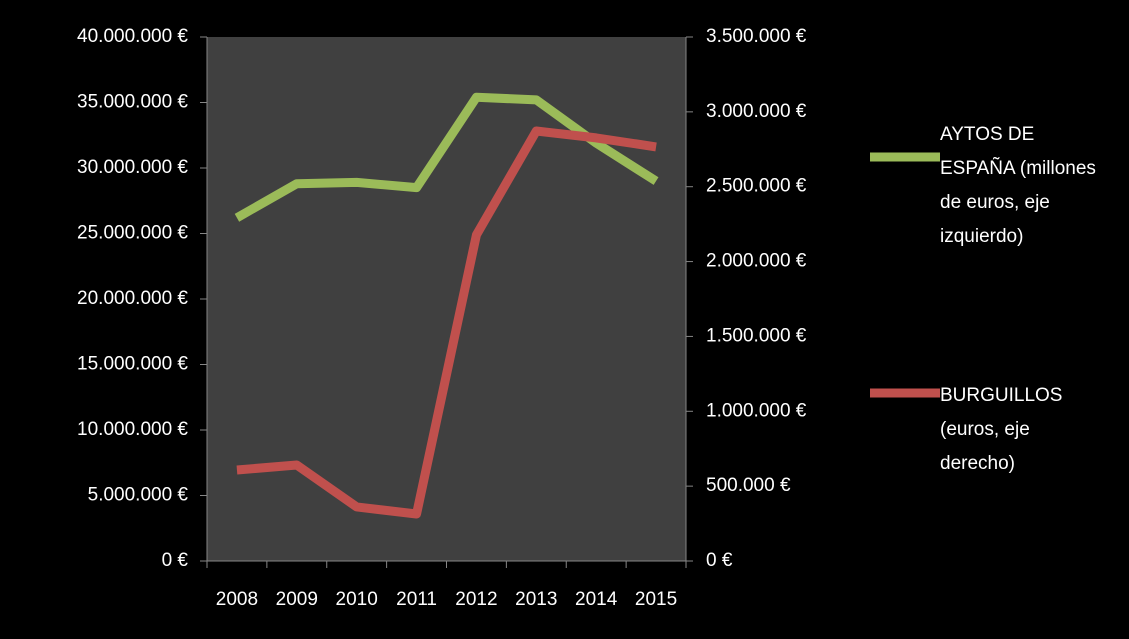 This screenshot has height=639, width=1129. Describe the element at coordinates (756, 261) in the screenshot. I see `y2-tick-label: 2.000.000 €` at that location.